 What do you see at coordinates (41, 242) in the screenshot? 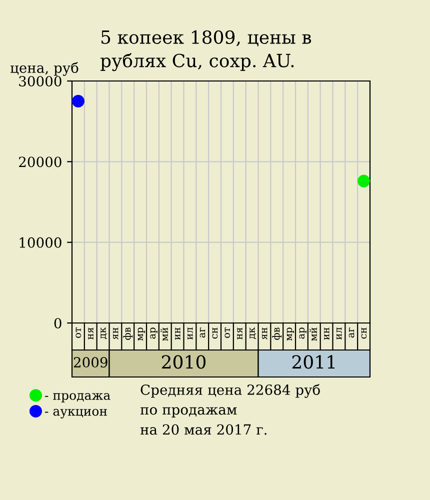
I see `y-tick-label: 10000` at bounding box center [41, 242].